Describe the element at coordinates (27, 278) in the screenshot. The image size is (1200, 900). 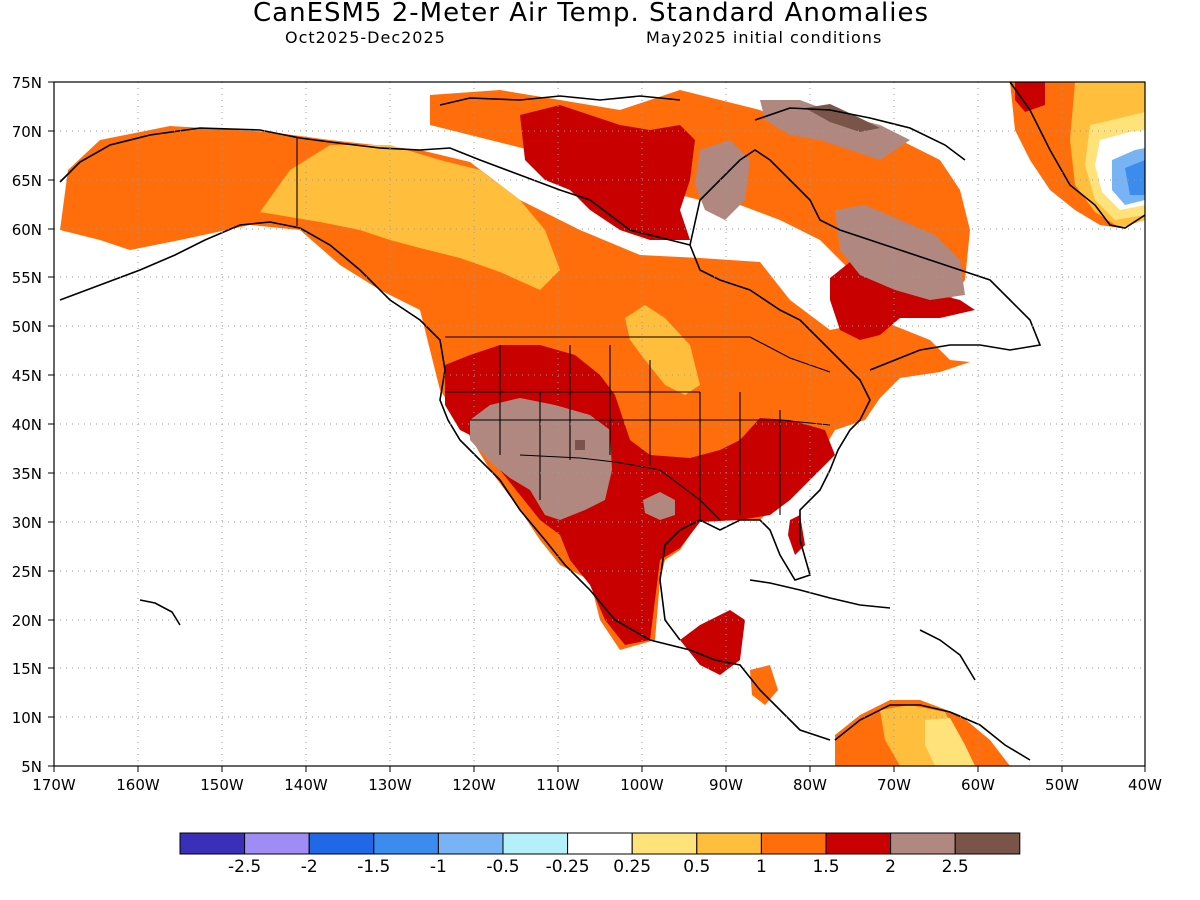
I see `lat-label: 55N` at that location.